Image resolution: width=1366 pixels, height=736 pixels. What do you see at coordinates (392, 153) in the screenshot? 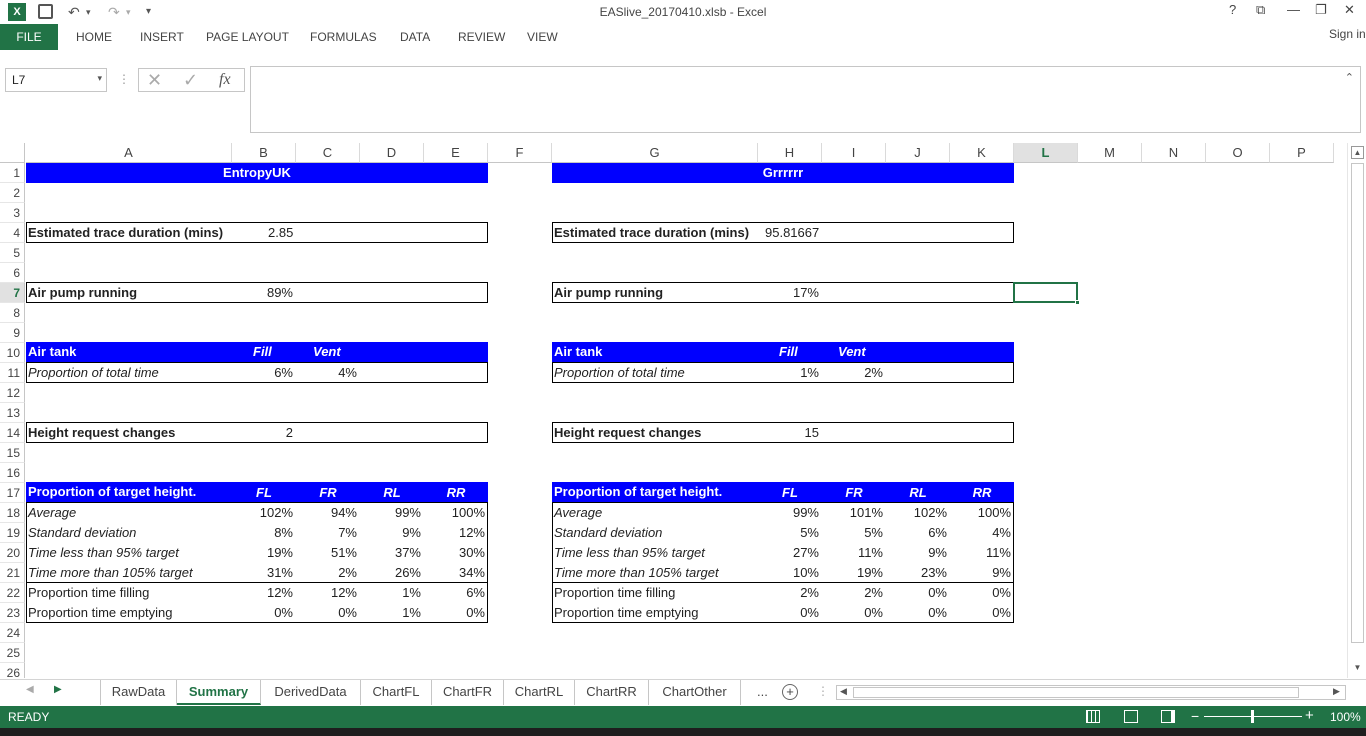
I see `column-header-d: D` at bounding box center [392, 153].